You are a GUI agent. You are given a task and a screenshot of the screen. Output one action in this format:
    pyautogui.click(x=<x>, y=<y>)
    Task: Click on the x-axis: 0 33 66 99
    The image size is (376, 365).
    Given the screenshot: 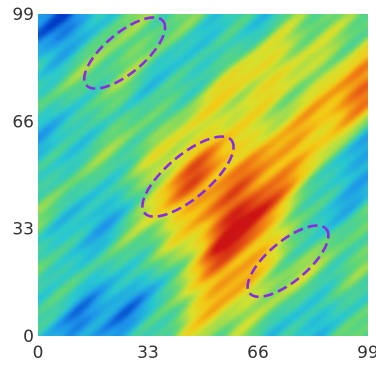 What is the action you would take?
    pyautogui.click(x=204, y=353)
    